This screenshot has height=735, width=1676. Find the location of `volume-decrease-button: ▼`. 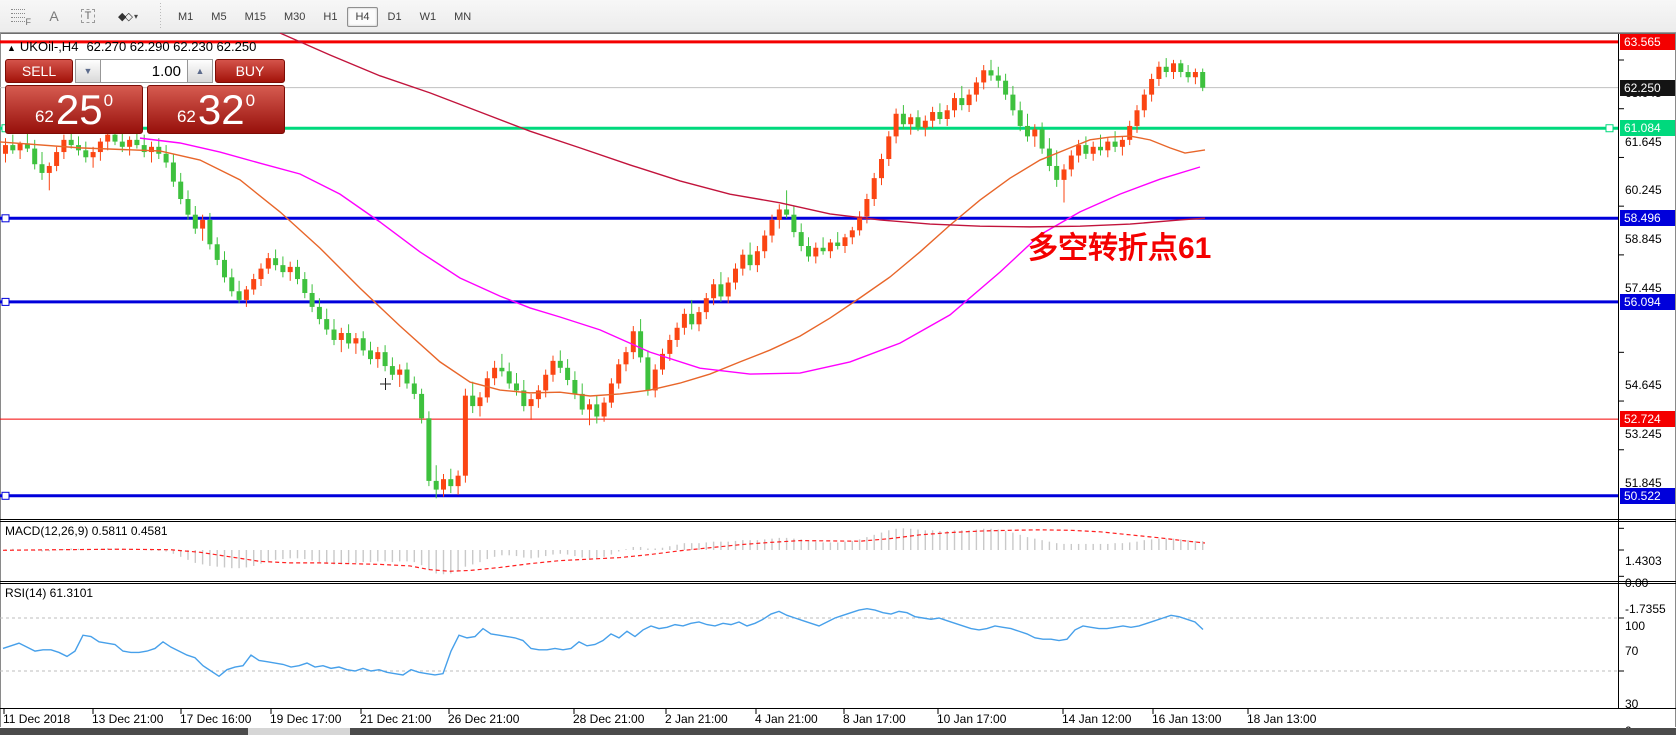

volume-decrease-button: ▼ is located at coordinates (88, 71).